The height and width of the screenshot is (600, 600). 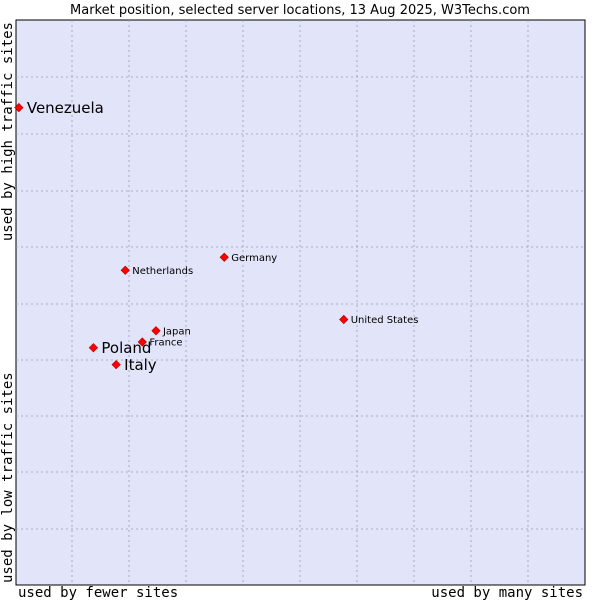 I want to click on point-label: Italy, so click(x=140, y=365).